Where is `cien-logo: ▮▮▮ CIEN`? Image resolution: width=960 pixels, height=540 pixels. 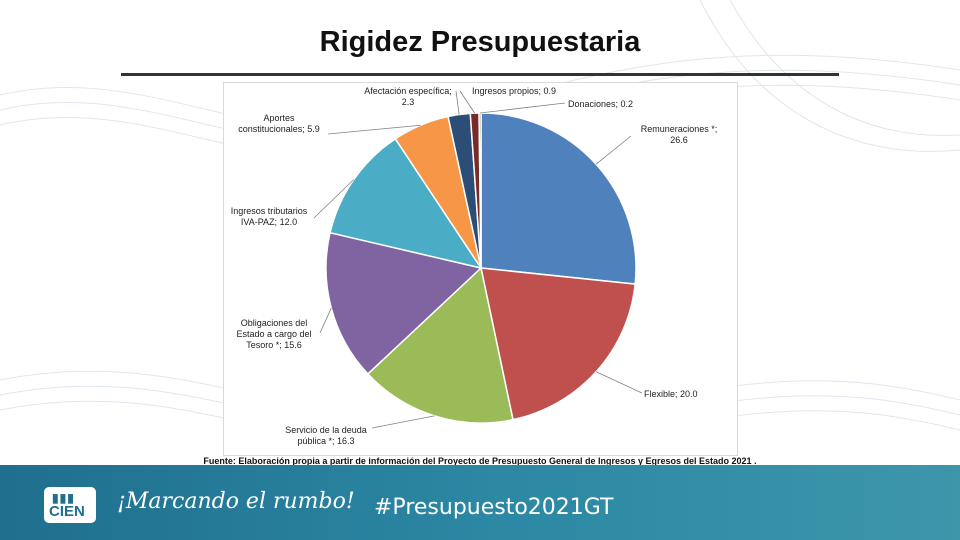 cien-logo: ▮▮▮ CIEN is located at coordinates (70, 505).